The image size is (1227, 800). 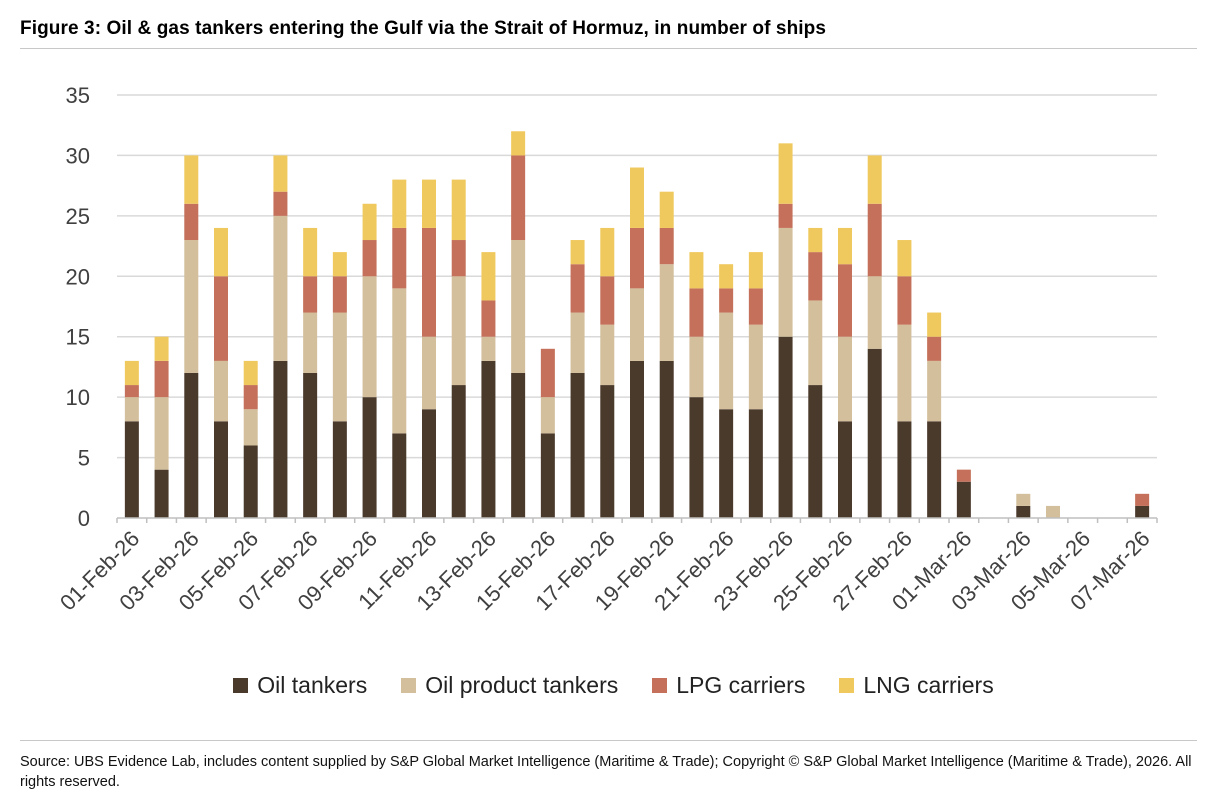 I want to click on y-tick-label: 5, so click(x=84, y=458).